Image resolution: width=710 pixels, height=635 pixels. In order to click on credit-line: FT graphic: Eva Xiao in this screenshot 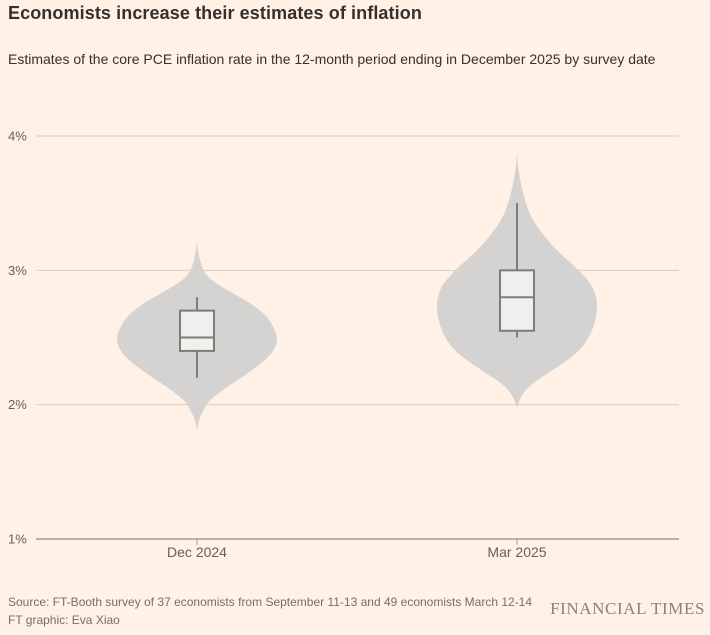, I will do `click(64, 620)`.